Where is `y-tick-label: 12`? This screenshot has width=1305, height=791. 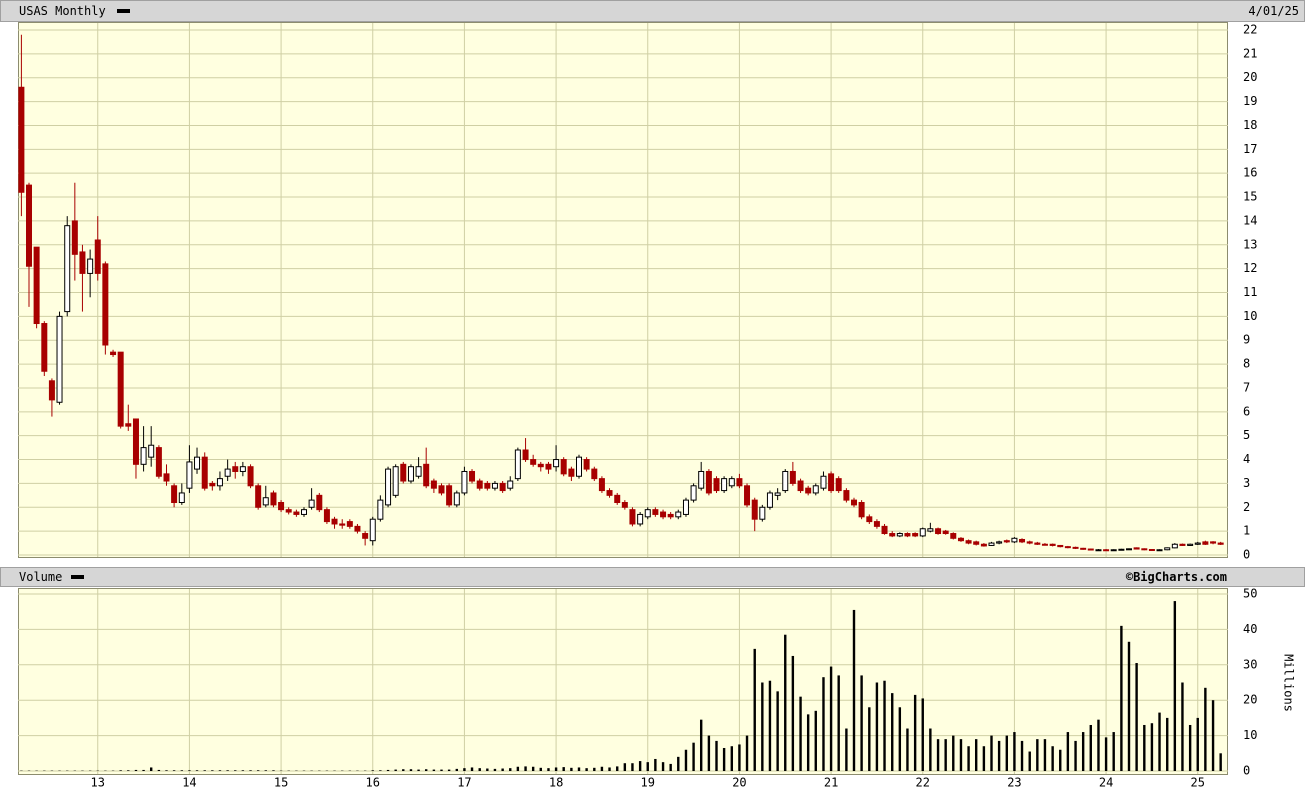 y-tick-label: 12 is located at coordinates (1250, 268).